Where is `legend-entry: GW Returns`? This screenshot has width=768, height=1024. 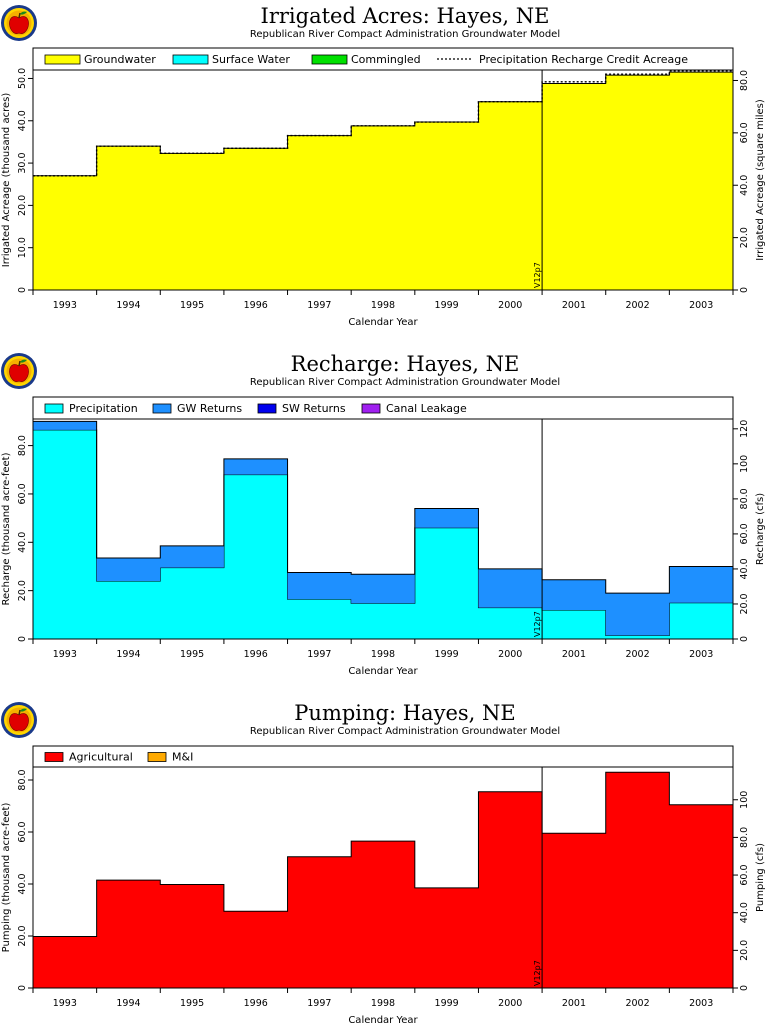 legend-entry: GW Returns is located at coordinates (209, 408).